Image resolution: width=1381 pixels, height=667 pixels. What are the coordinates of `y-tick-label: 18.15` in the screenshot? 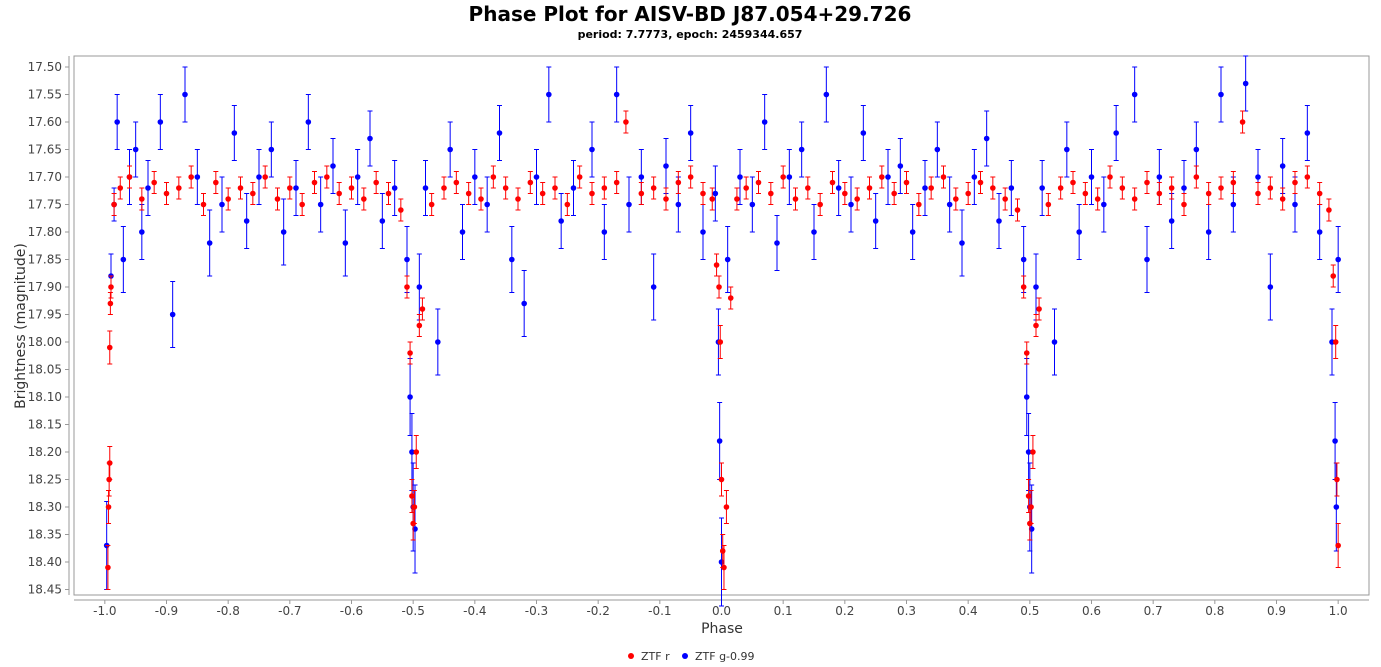 It's located at (45, 425).